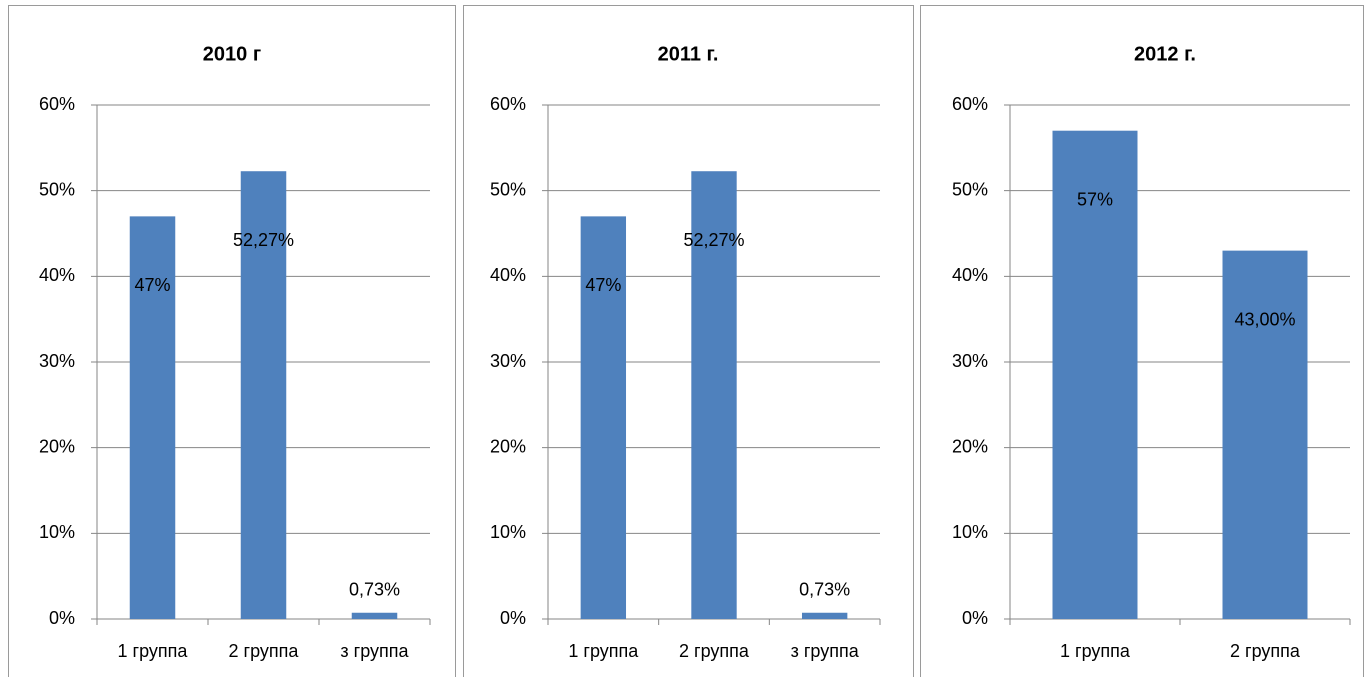 The image size is (1370, 682). Describe the element at coordinates (1264, 319) in the screenshot. I see `data-label: 43,00%` at that location.